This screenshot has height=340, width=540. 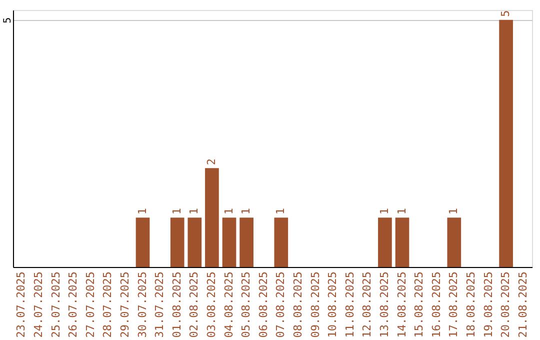 What do you see at coordinates (333, 305) in the screenshot?
I see `x-tick-label: 10.08.2025` at bounding box center [333, 305].